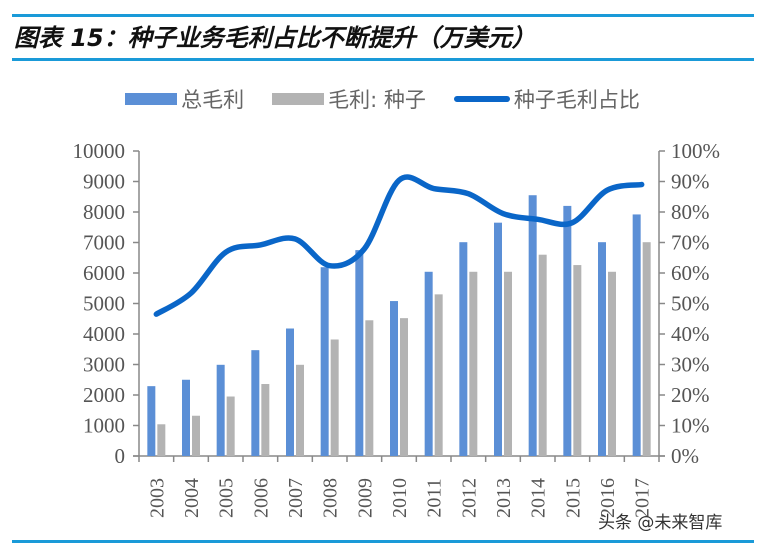 The height and width of the screenshot is (549, 765). What do you see at coordinates (275, 38) in the screenshot?
I see `chart-title: 图表 15：种子业务毛利占比不断提升（万美元）` at bounding box center [275, 38].